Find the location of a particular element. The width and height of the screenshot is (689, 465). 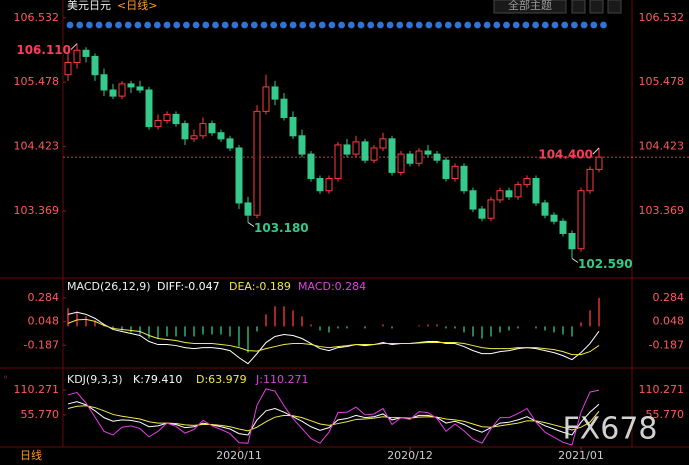

period-footer: 日线 is located at coordinates (31, 455).